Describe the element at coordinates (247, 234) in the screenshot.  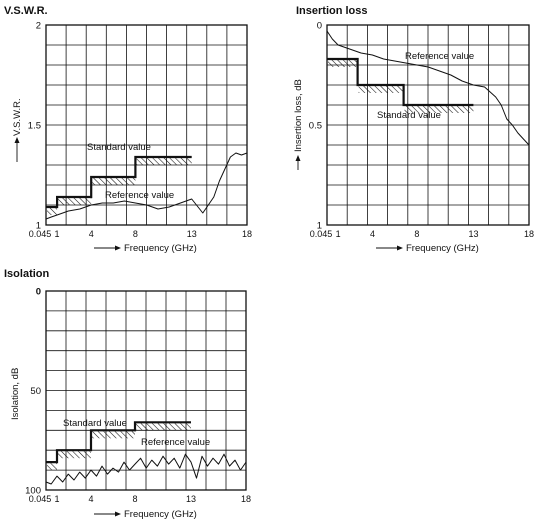
I see `vswr-x-tick-label: 18` at that location.